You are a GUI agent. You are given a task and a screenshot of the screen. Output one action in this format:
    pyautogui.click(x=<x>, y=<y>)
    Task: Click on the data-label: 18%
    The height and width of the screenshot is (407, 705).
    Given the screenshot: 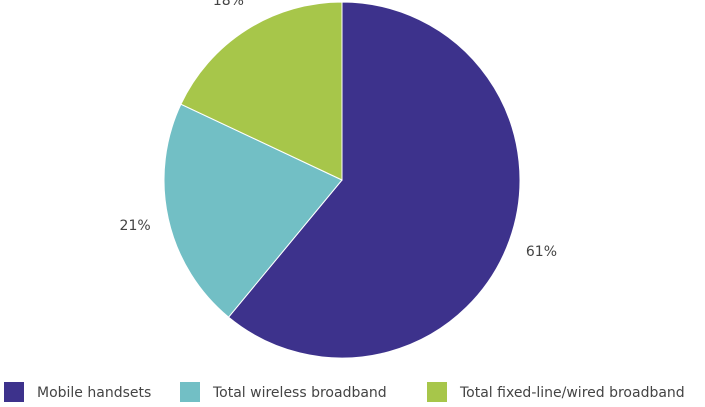 What is the action you would take?
    pyautogui.click(x=228, y=4)
    